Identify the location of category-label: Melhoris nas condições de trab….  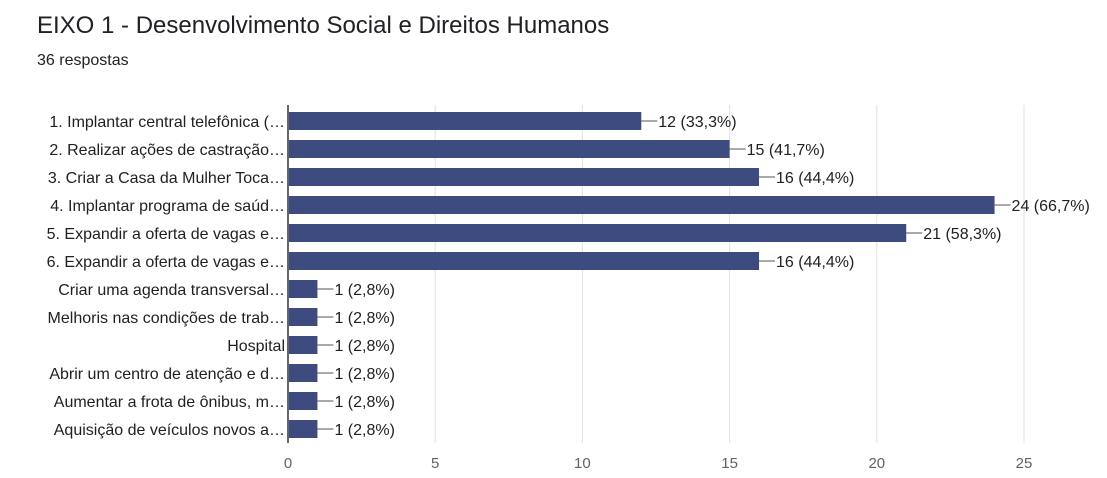
(166, 318).